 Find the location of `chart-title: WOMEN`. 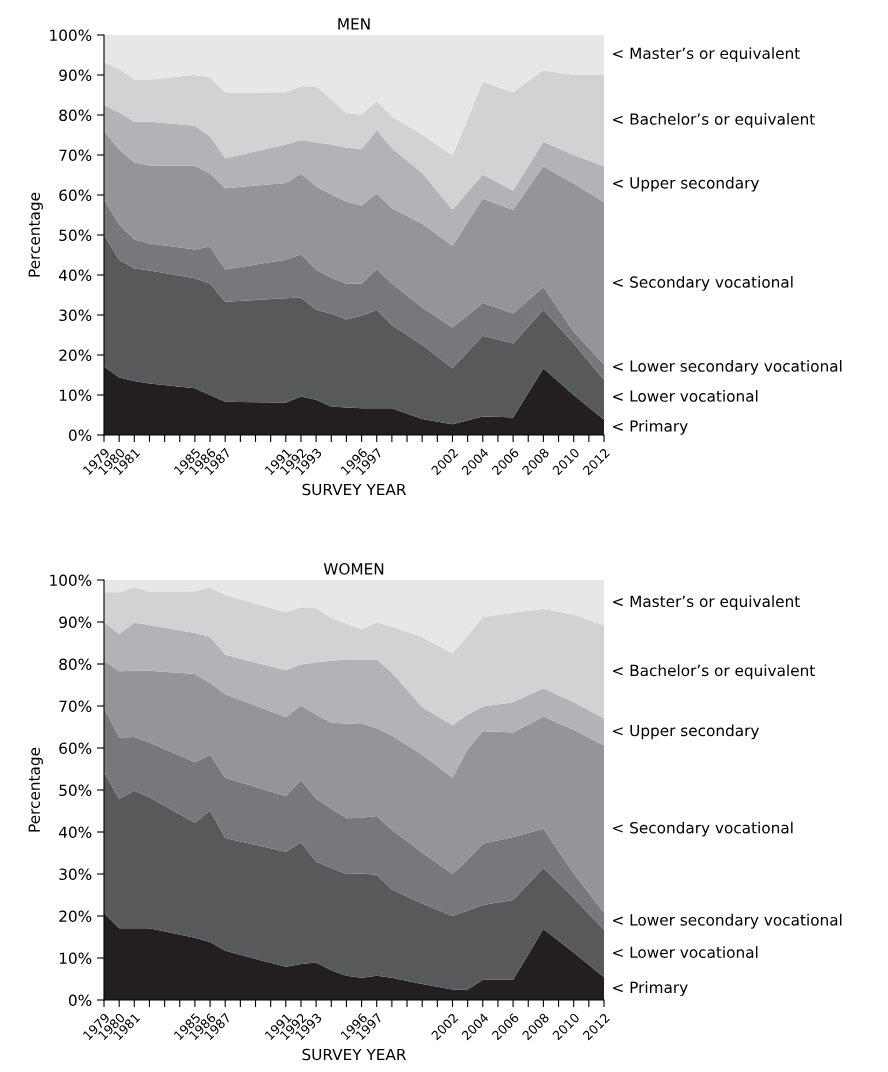

chart-title: WOMEN is located at coordinates (353, 569).